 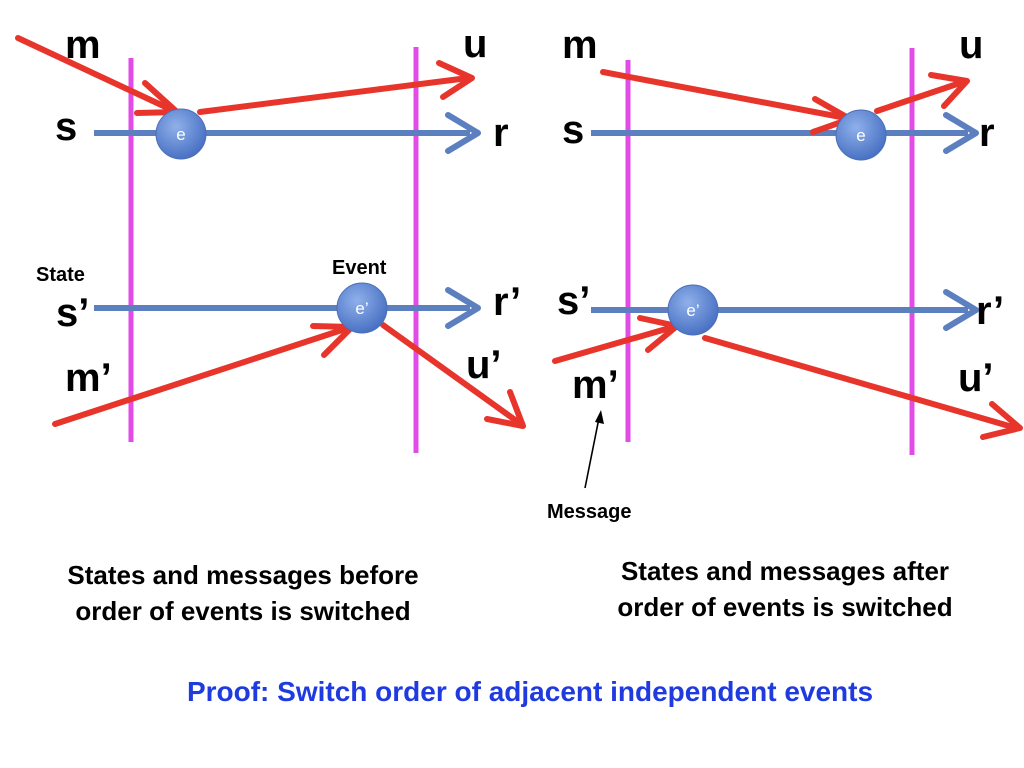 I want to click on left-event-node-e-prime-label: e’, so click(x=361, y=308).